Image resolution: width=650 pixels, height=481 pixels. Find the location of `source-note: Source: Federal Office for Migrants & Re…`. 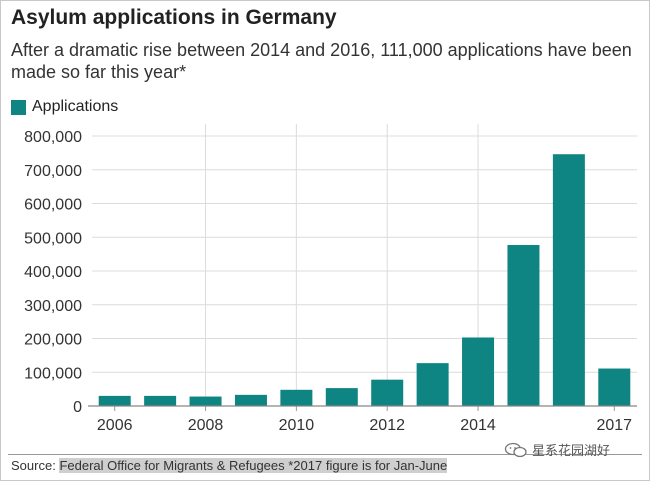

source-note: Source: Federal Office for Migrants & Re… is located at coordinates (229, 465).